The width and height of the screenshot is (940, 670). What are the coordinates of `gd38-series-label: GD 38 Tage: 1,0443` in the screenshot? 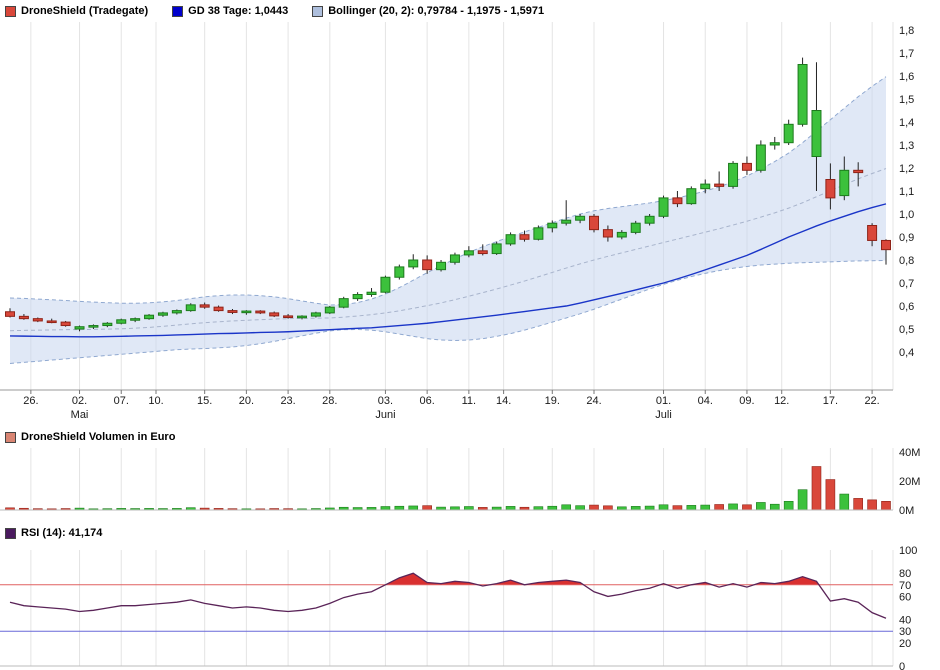 It's located at (238, 11).